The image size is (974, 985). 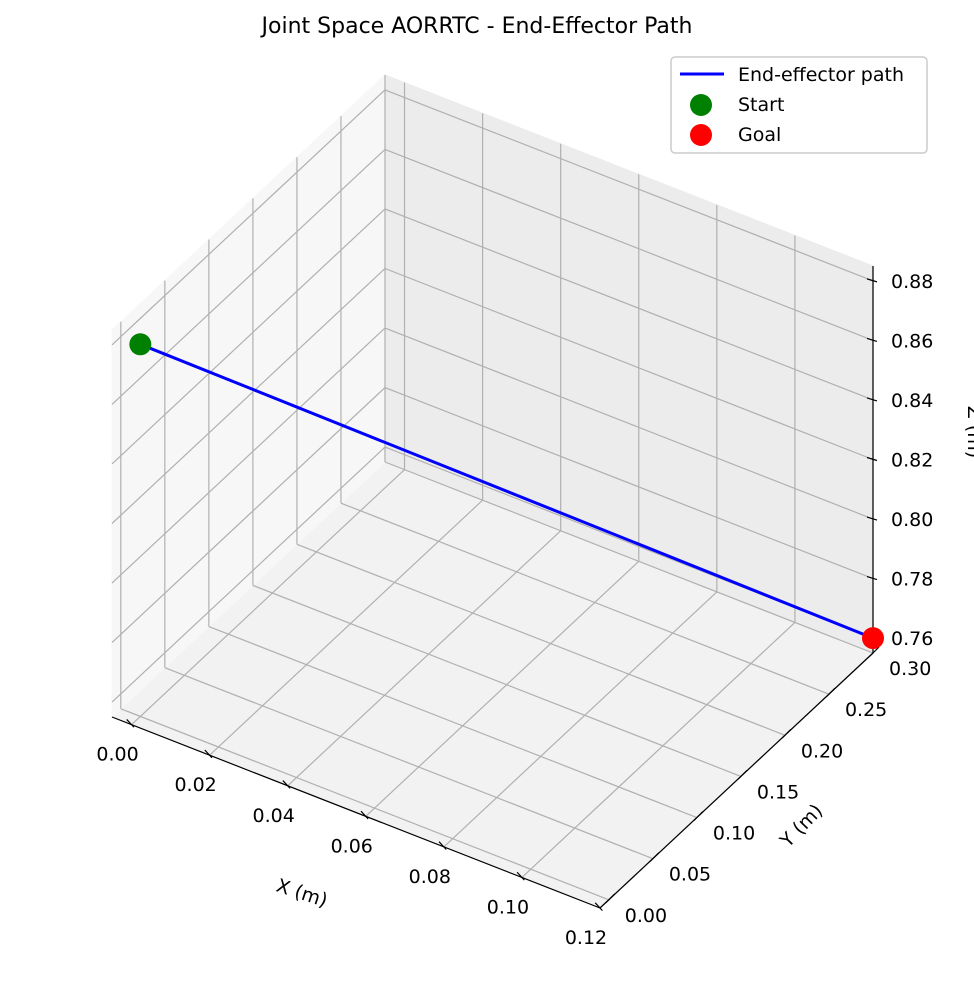 I want to click on x-tick-label: 0.02, so click(x=195, y=785).